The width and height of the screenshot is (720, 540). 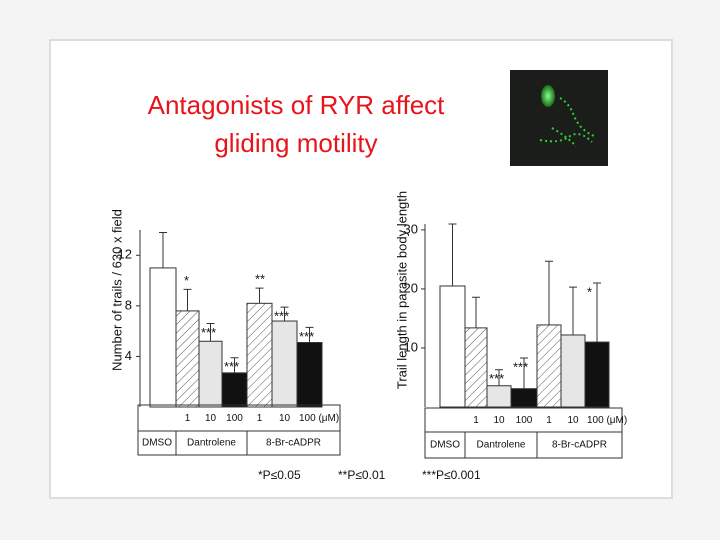 What do you see at coordinates (411, 287) in the screenshot?
I see `y-tick-label: 20` at bounding box center [411, 287].